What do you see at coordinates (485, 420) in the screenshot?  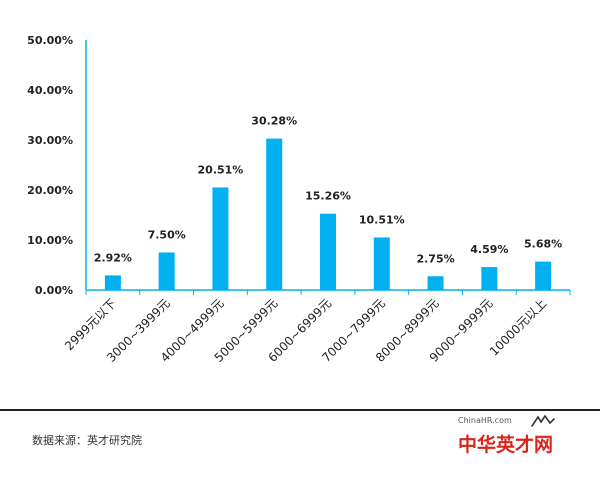 I see `logo-url-text: ChinaHR.com` at bounding box center [485, 420].